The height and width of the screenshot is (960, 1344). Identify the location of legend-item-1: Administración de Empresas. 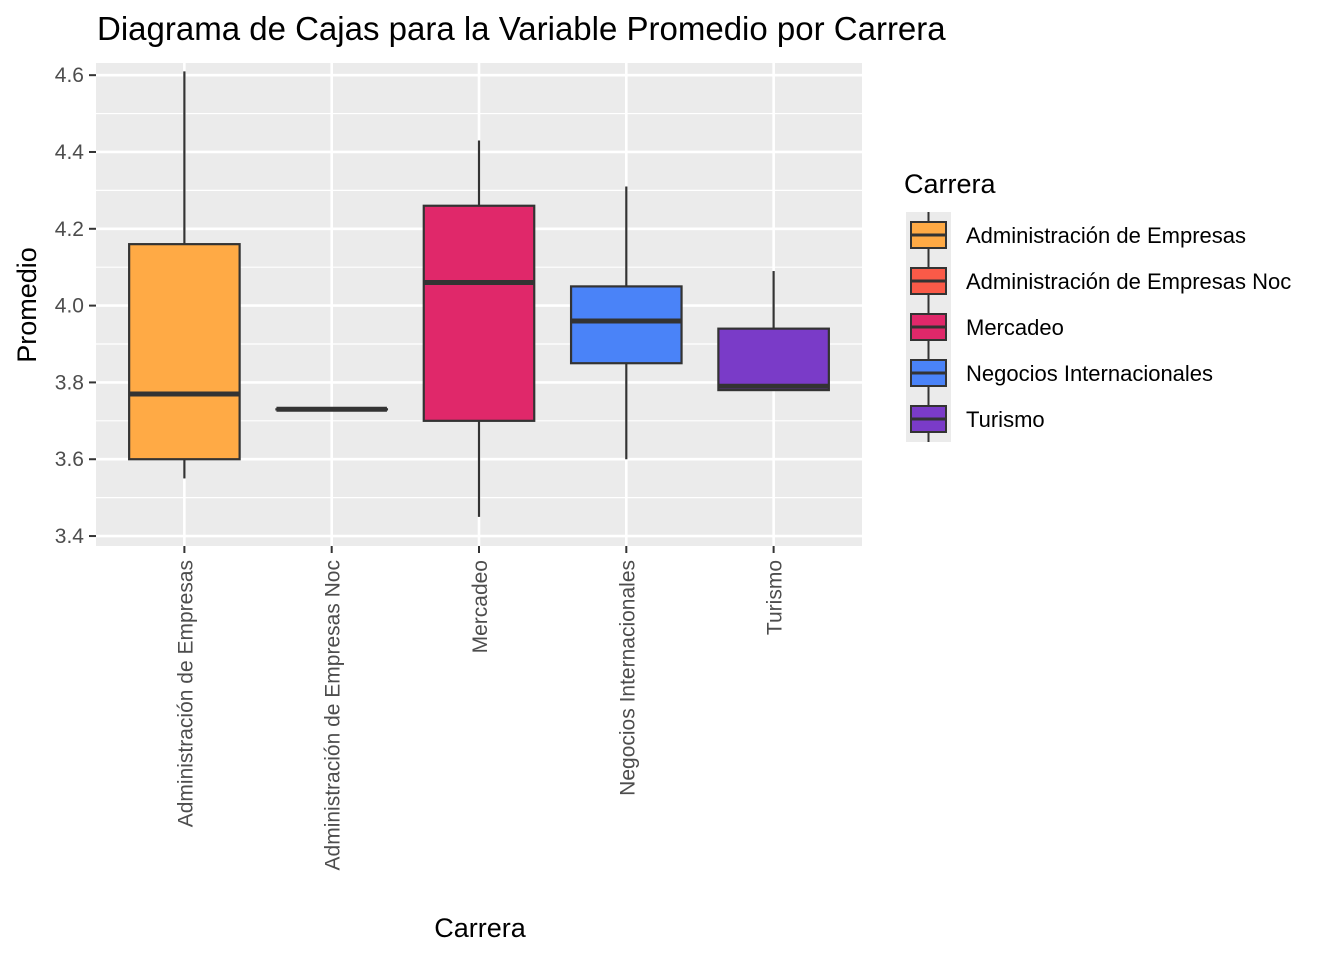
(1078, 235).